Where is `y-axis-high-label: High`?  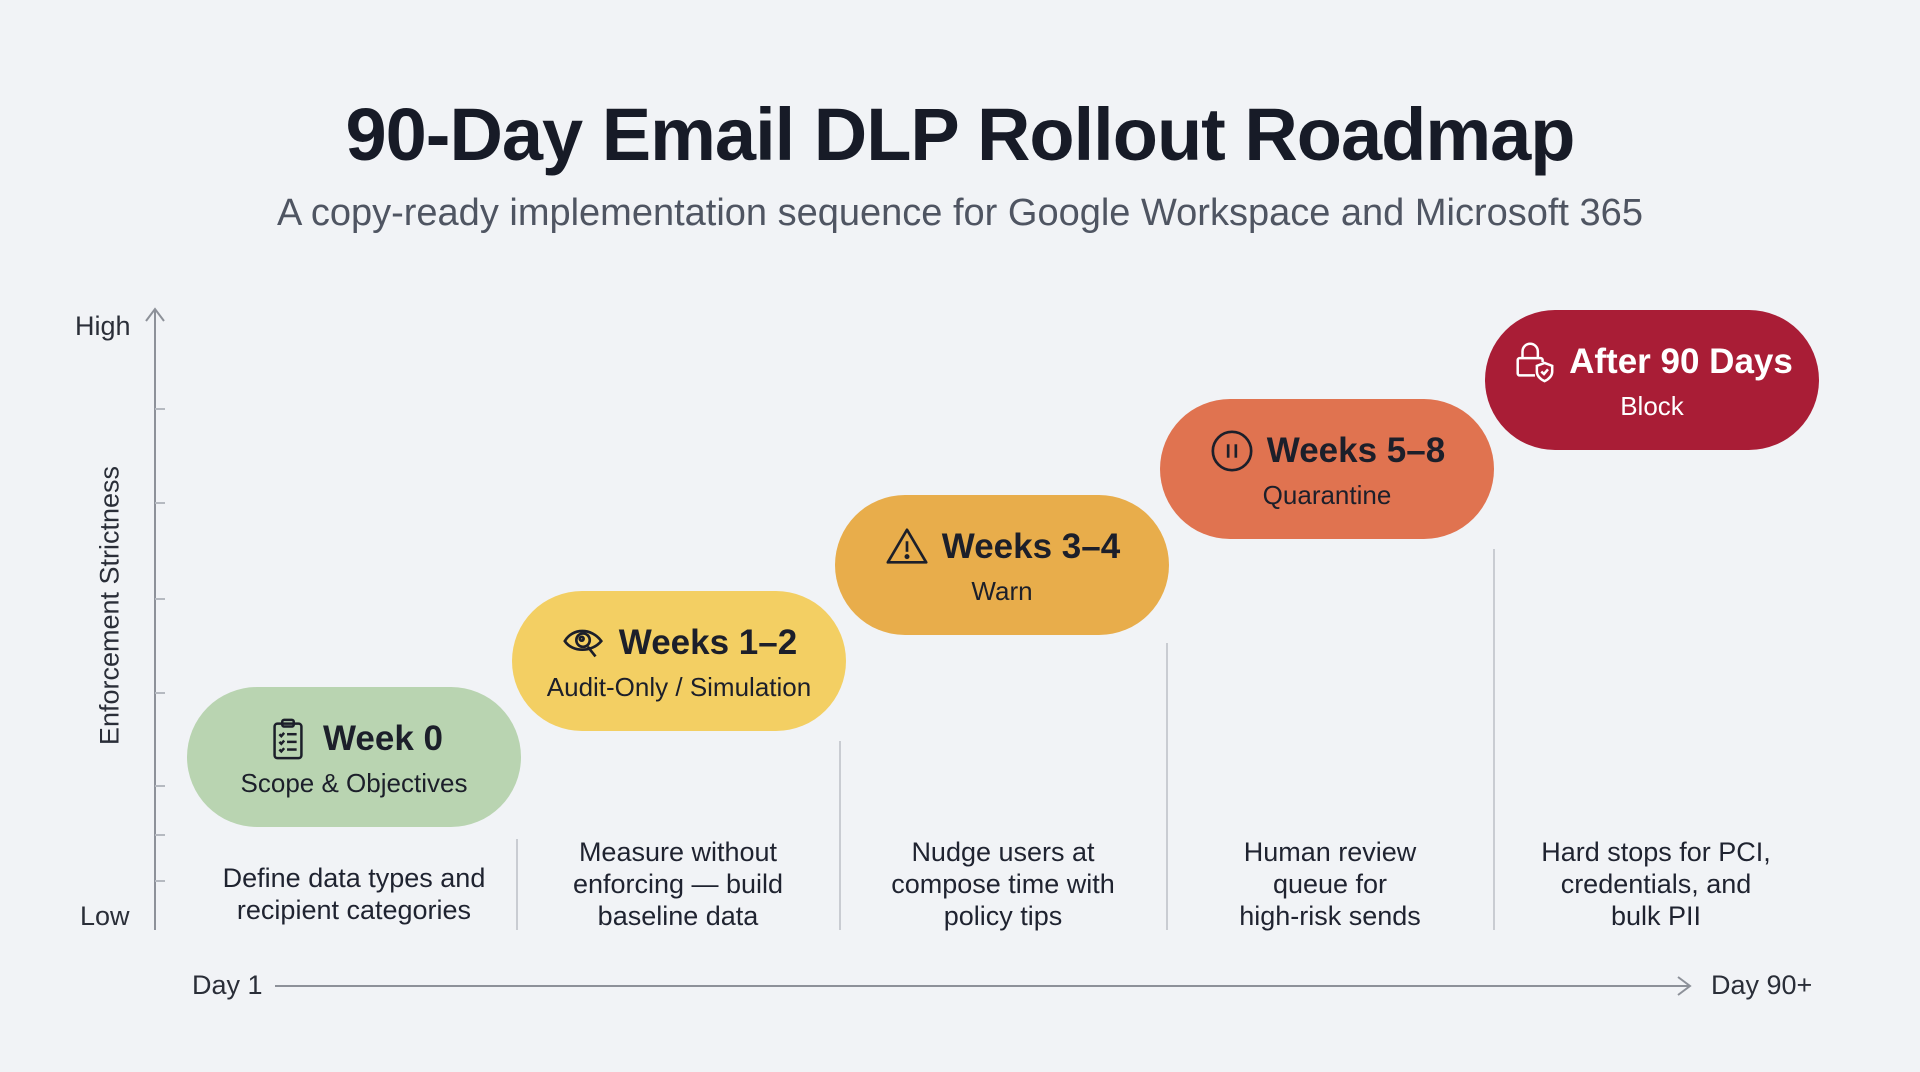 y-axis-high-label: High is located at coordinates (103, 326).